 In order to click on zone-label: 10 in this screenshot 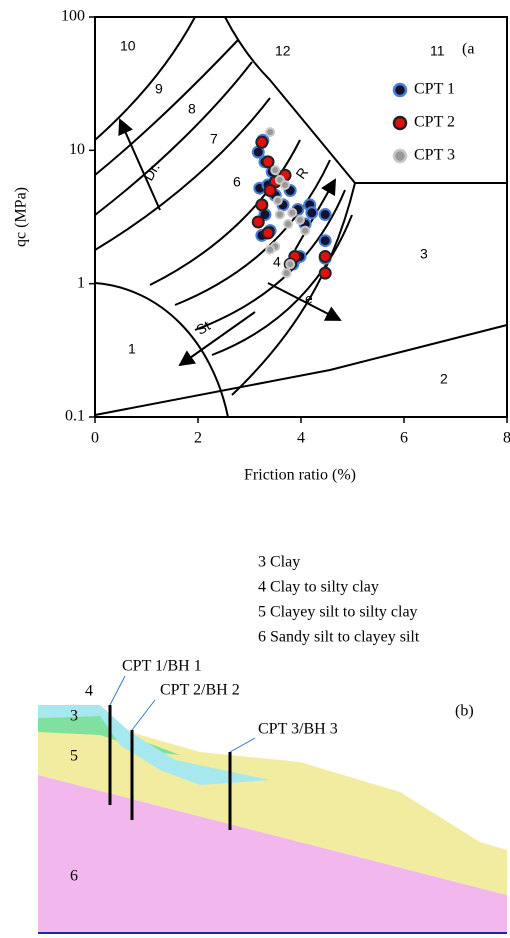, I will do `click(128, 46)`.